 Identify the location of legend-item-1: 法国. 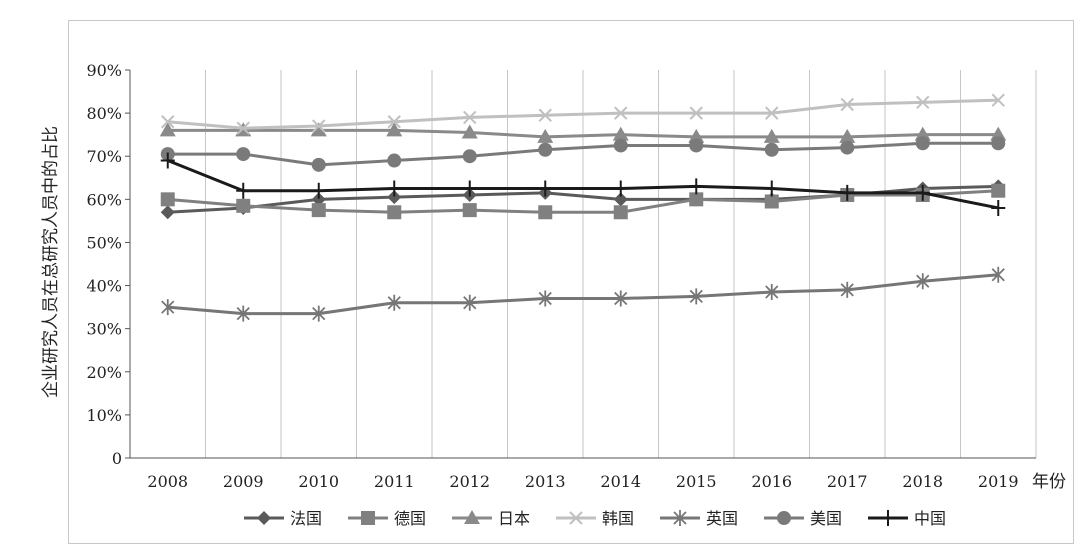
(283, 518).